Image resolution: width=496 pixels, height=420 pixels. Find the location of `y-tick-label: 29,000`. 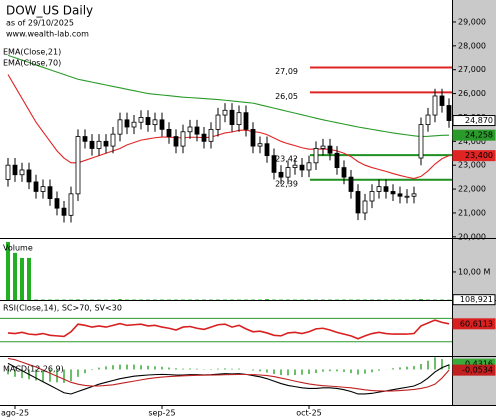

y-tick-label: 29,000 is located at coordinates (472, 21).